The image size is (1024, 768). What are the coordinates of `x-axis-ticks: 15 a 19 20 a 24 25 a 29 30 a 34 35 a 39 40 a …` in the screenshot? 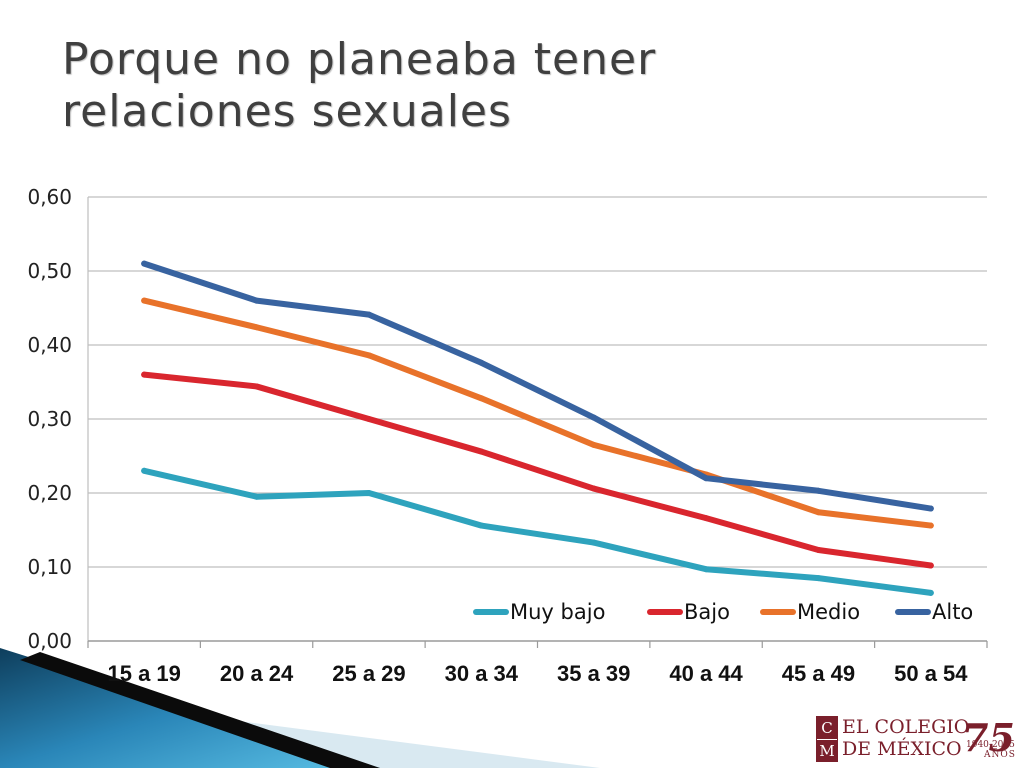 It's located at (537, 673).